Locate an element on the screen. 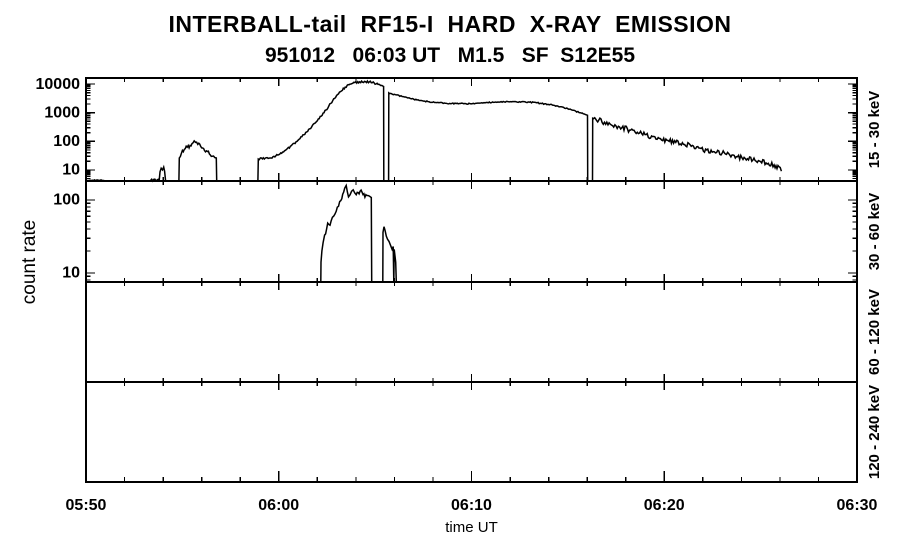 The width and height of the screenshot is (900, 548). series-trace-panel0-seg5 is located at coordinates (687, 149).